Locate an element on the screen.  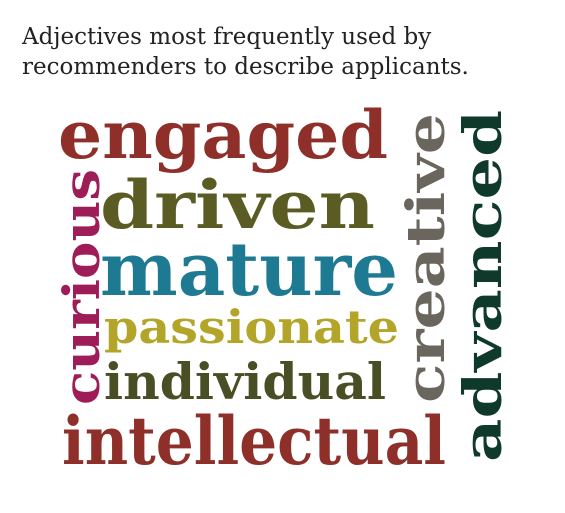
title-line-1: Adjectives most frequently used by is located at coordinates (227, 37).